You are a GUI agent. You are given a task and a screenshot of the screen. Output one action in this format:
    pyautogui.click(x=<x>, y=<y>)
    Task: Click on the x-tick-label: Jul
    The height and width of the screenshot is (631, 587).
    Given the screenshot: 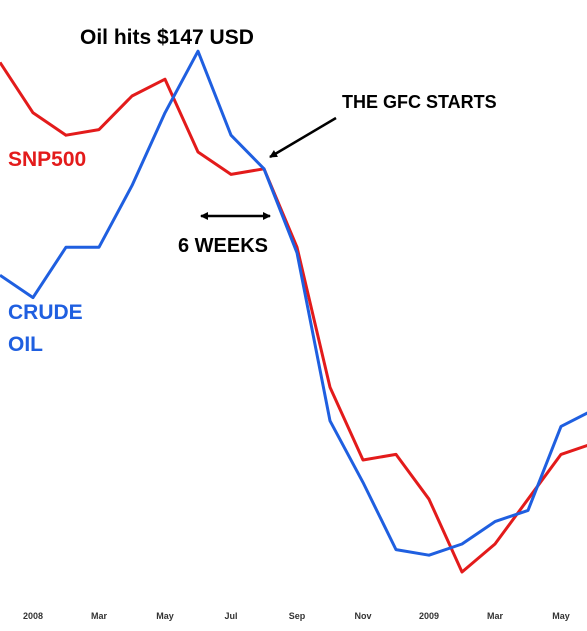 What is the action you would take?
    pyautogui.click(x=230, y=616)
    